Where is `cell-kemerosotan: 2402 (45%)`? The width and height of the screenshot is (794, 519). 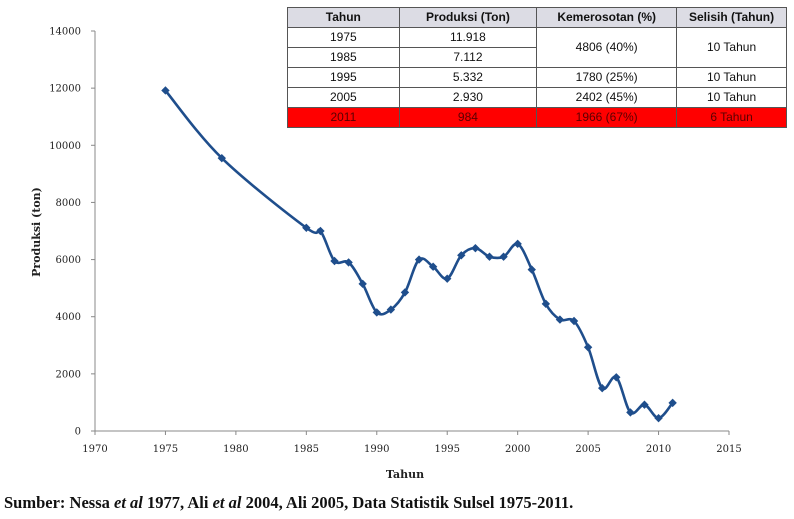
cell-kemerosotan: 2402 (45%) is located at coordinates (607, 97).